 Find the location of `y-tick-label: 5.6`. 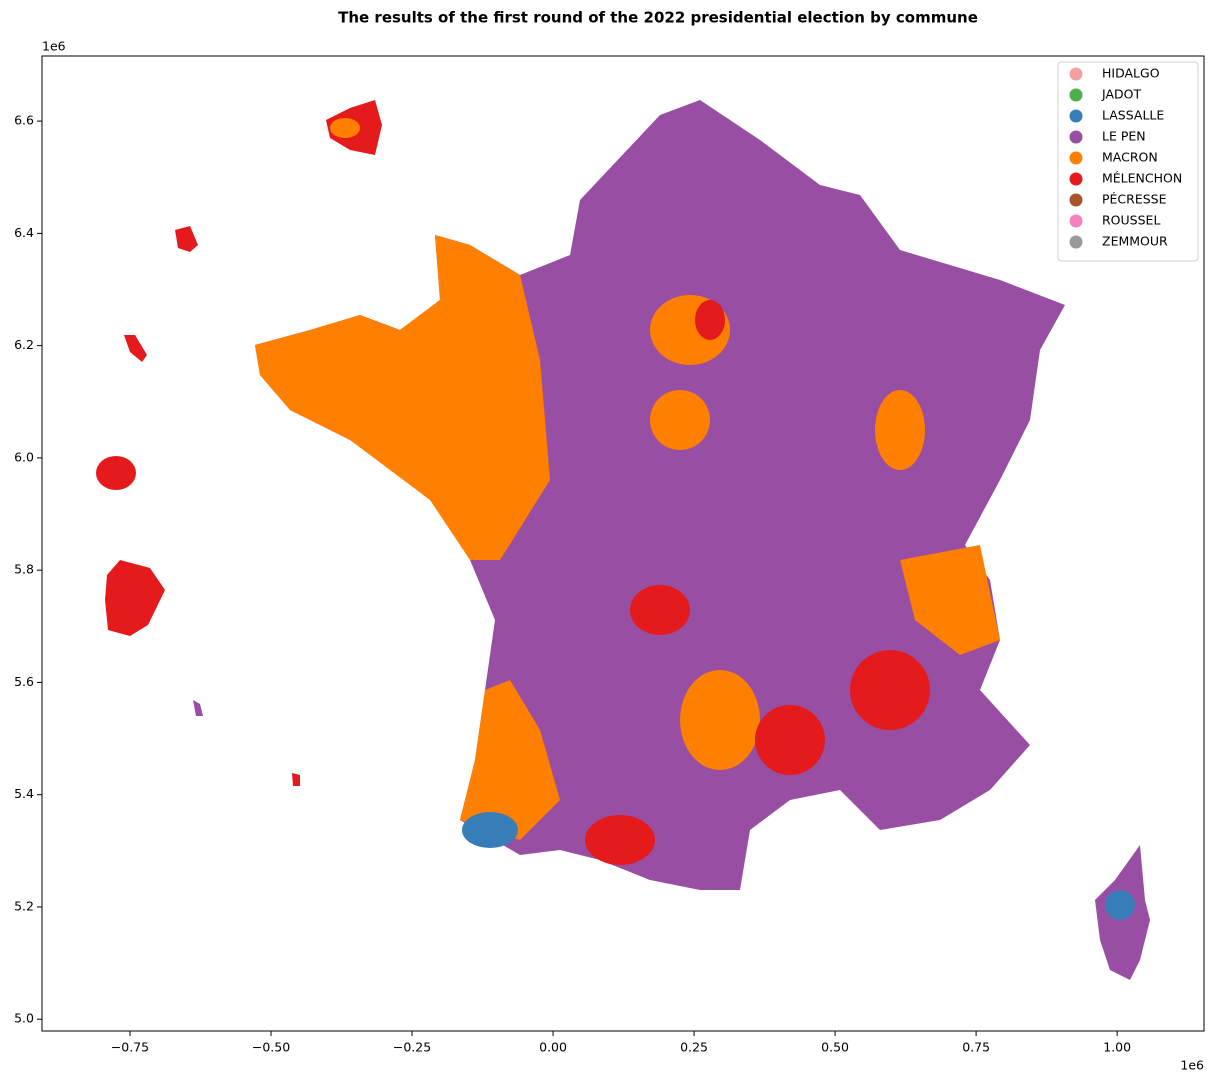

y-tick-label: 5.6 is located at coordinates (24, 681).